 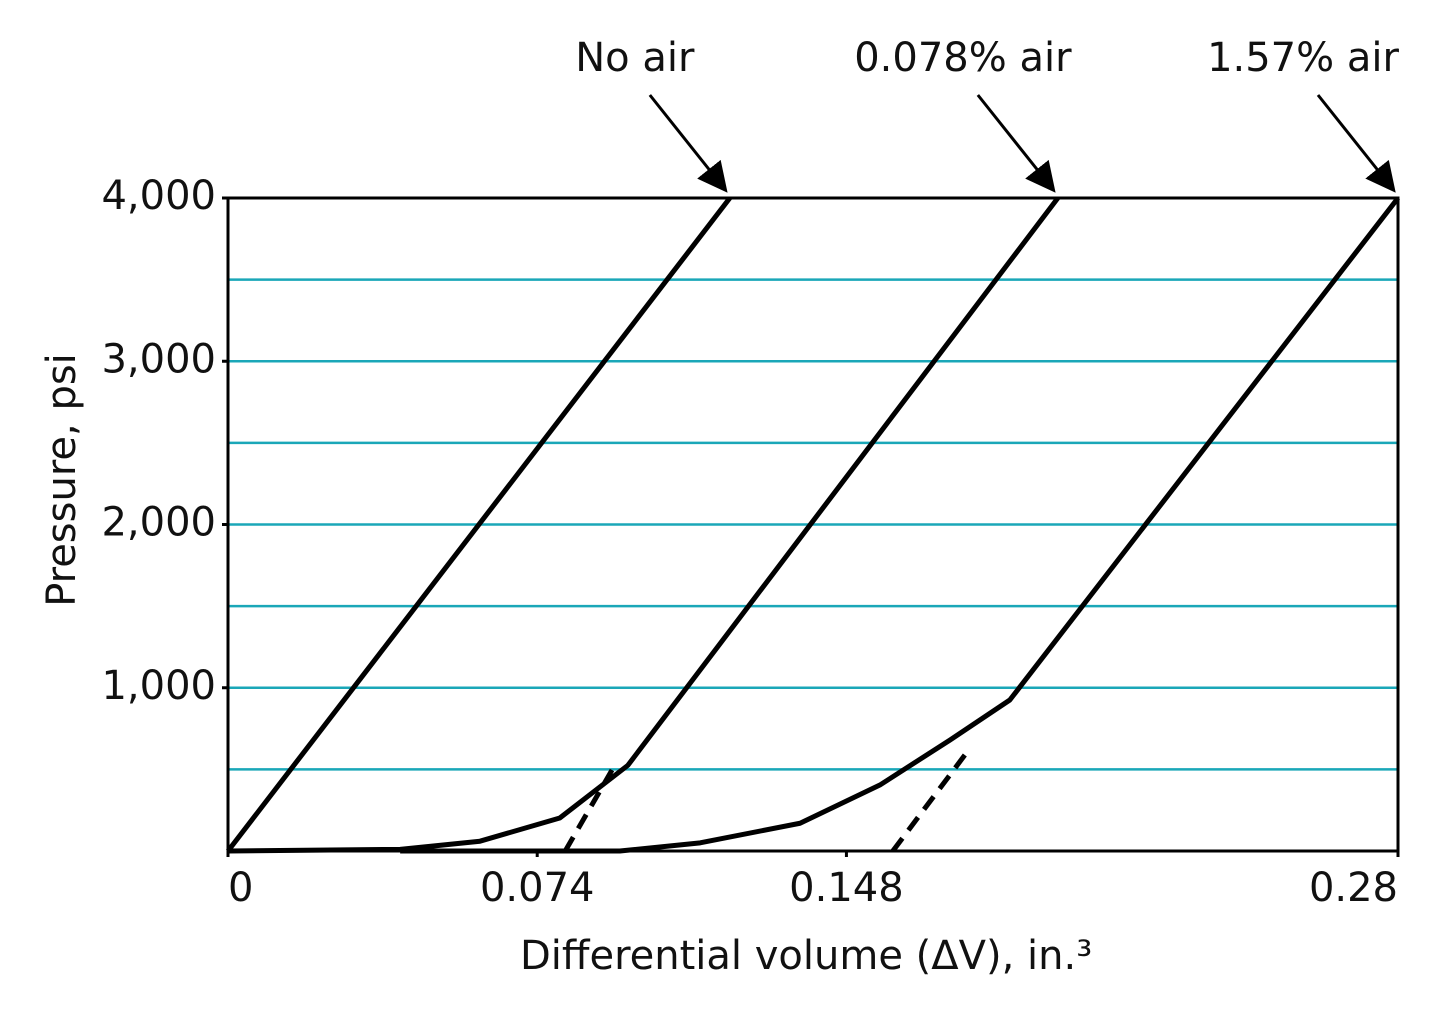 I want to click on x-tick-label: 0.074, so click(x=537, y=888).